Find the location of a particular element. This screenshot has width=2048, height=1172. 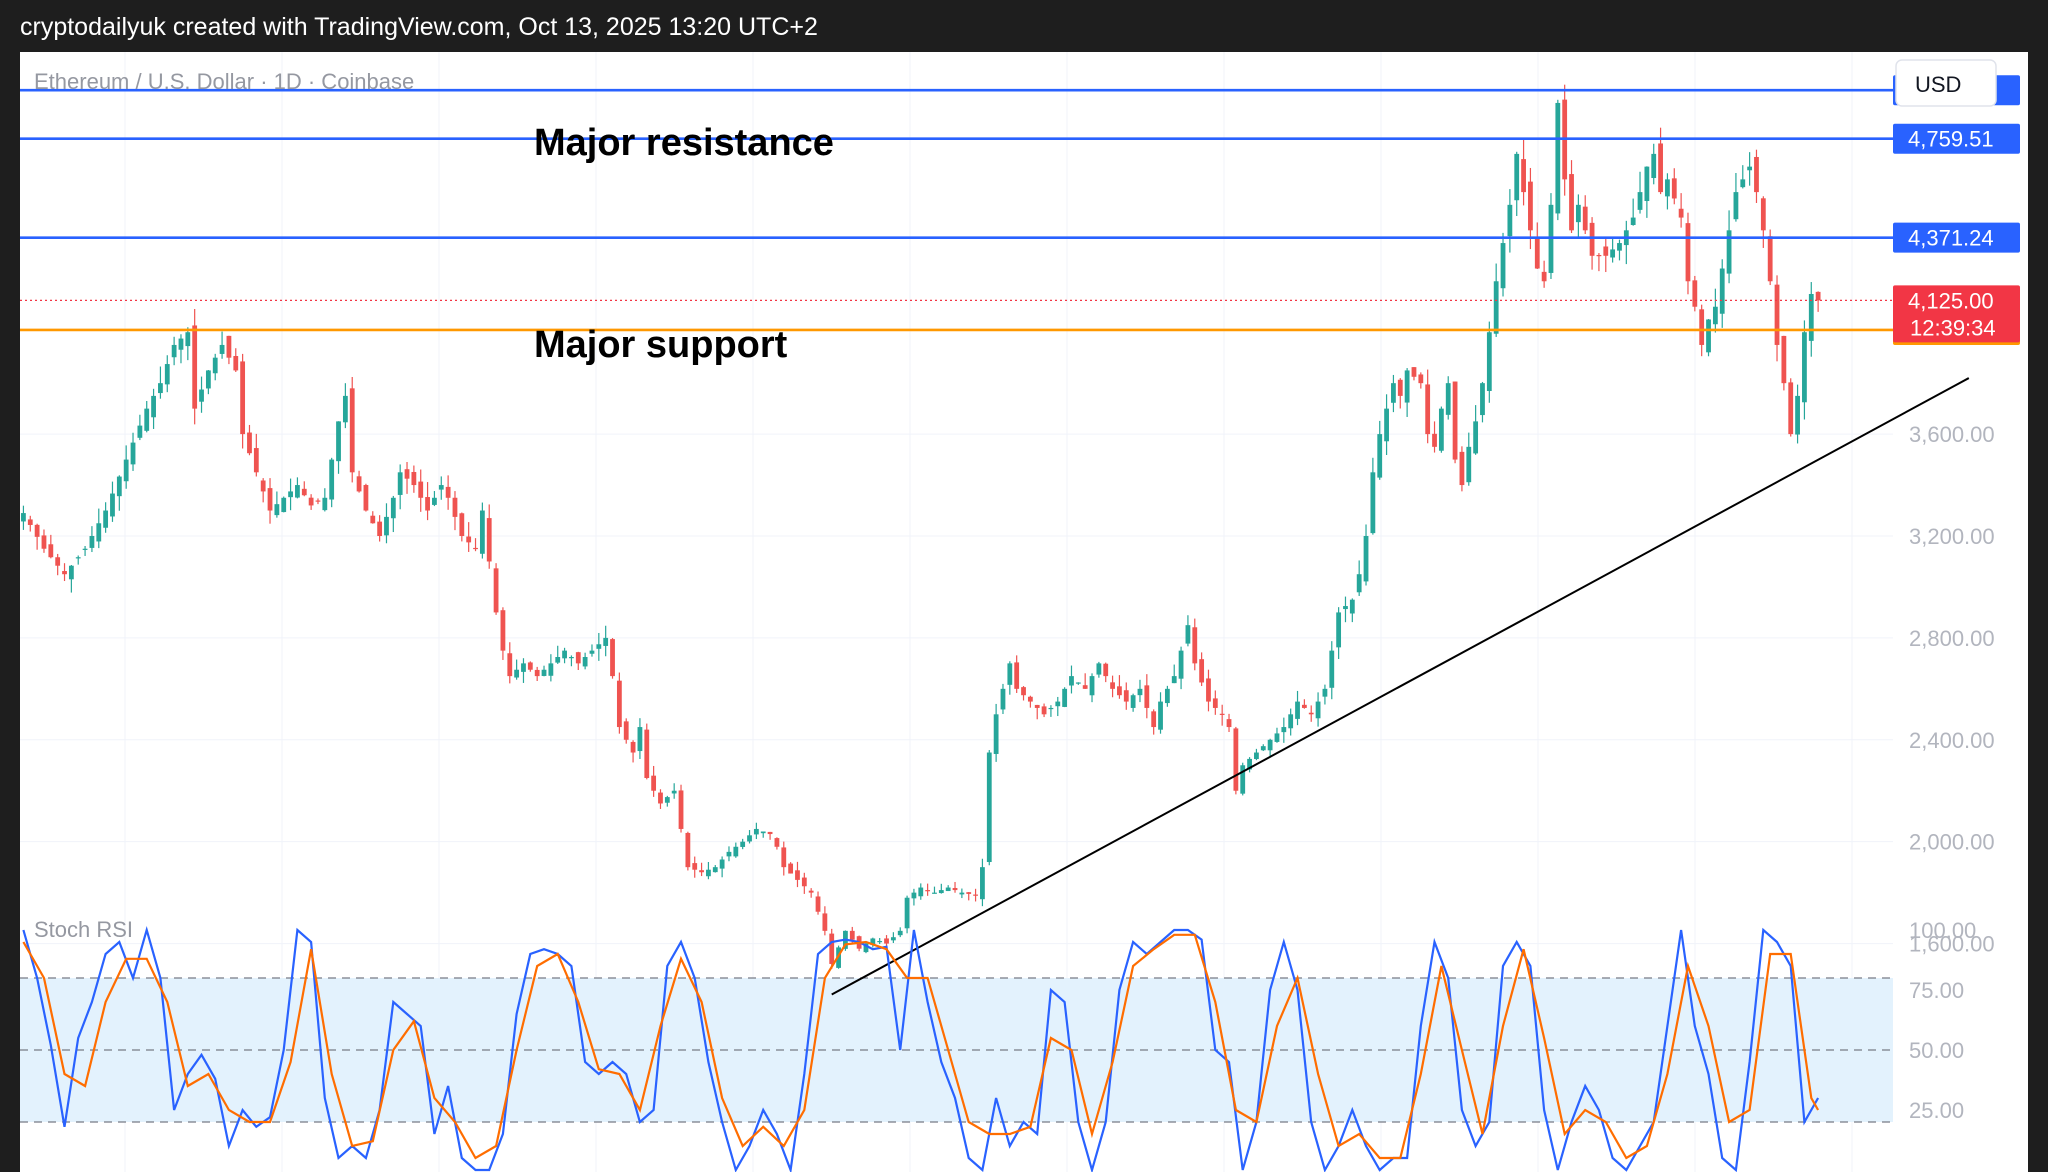

price-tick-label: 1,600.00 is located at coordinates (1952, 944).